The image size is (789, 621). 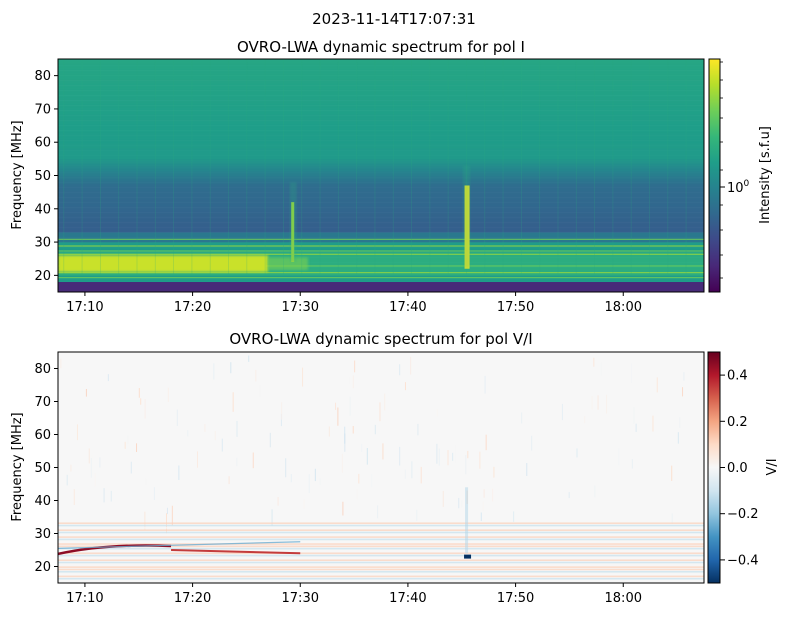 What do you see at coordinates (42, 501) in the screenshot?
I see `y-tick-label: 40` at bounding box center [42, 501].